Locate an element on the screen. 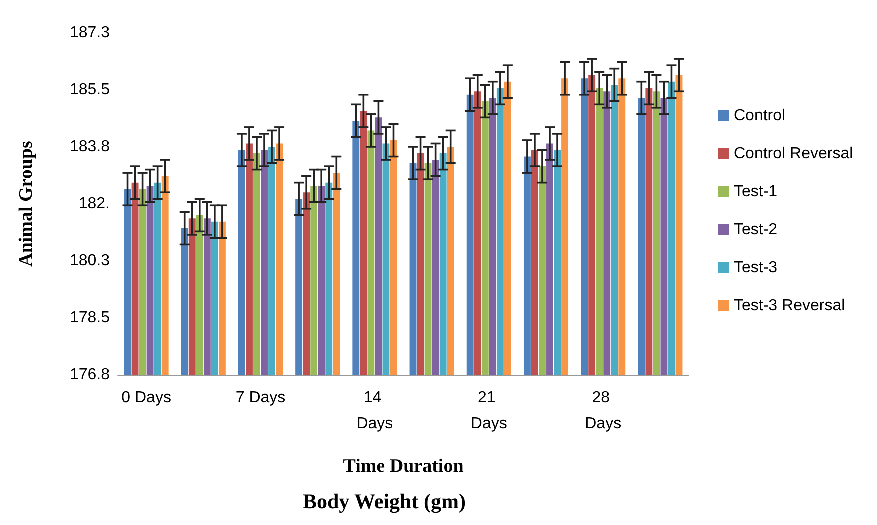 This screenshot has width=877, height=525. legend-label: Test-1 is located at coordinates (756, 192).